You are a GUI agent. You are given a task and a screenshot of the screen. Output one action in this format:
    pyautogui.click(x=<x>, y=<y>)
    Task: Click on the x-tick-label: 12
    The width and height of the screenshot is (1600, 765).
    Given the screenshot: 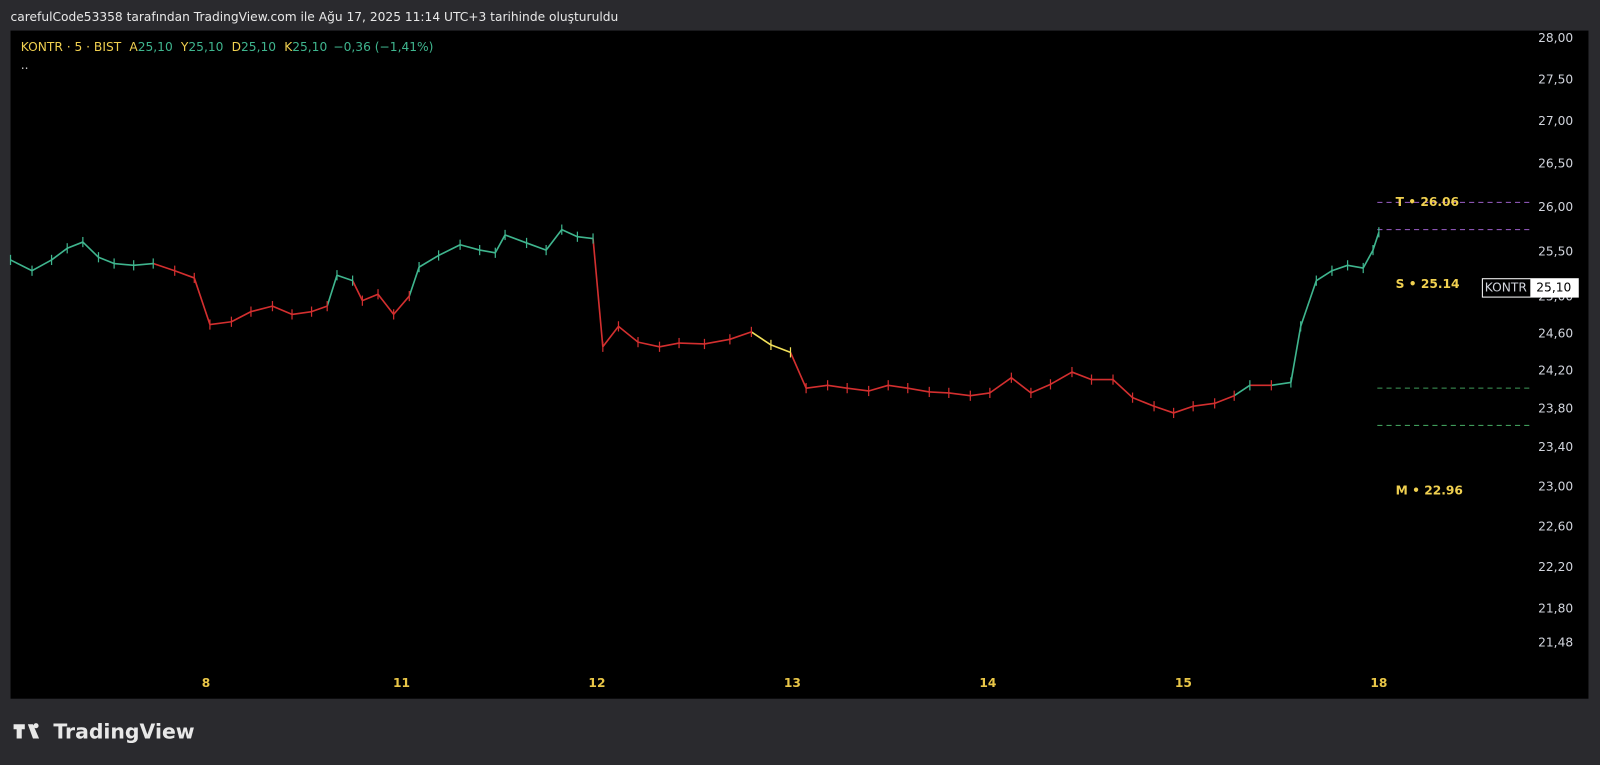 What is the action you would take?
    pyautogui.click(x=596, y=683)
    